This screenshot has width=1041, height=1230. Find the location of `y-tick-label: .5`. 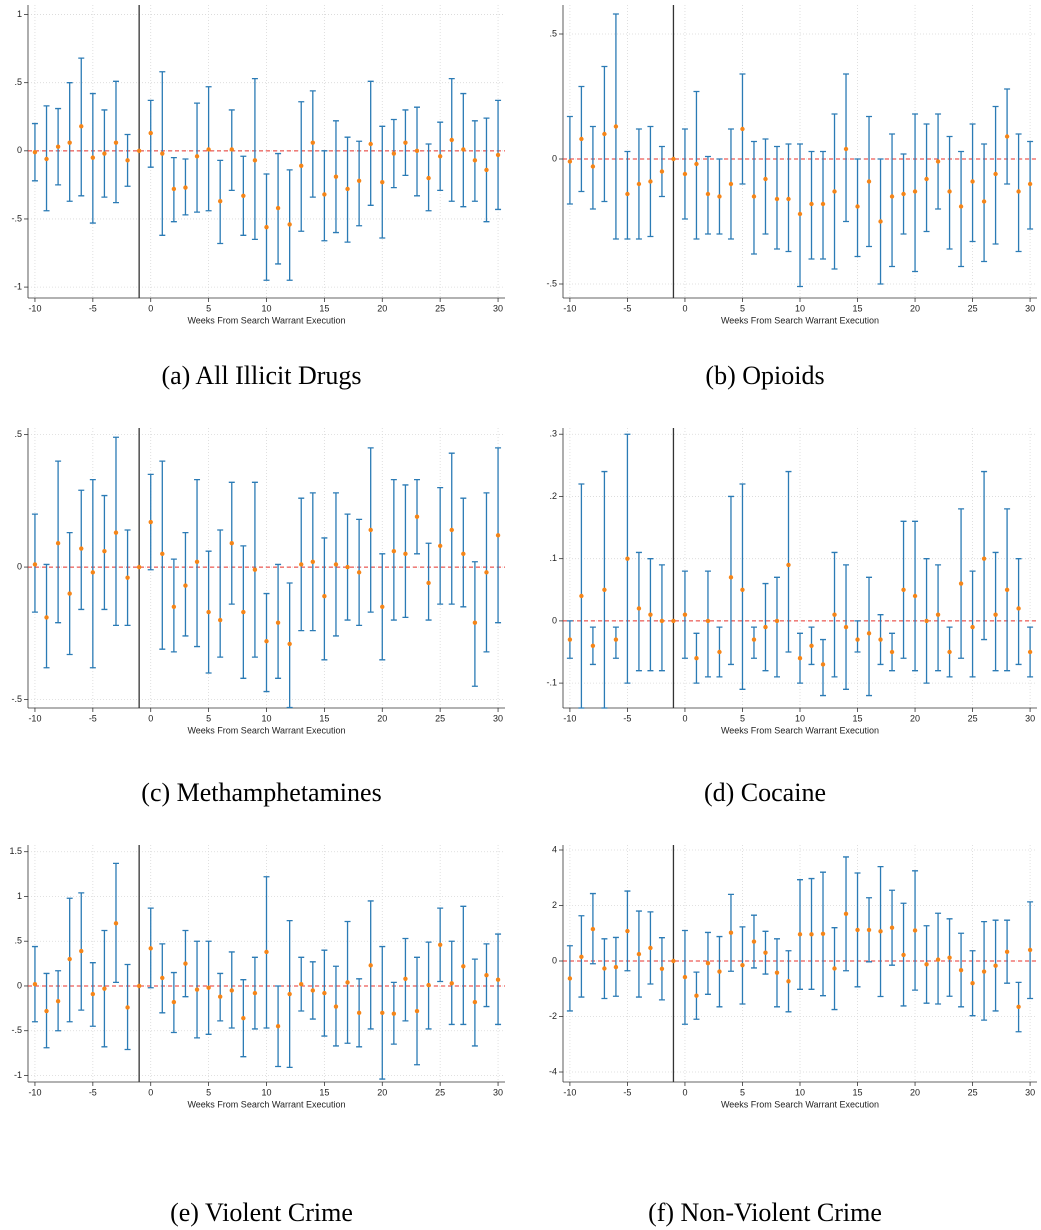

y-tick-label: .5 is located at coordinates (553, 33).